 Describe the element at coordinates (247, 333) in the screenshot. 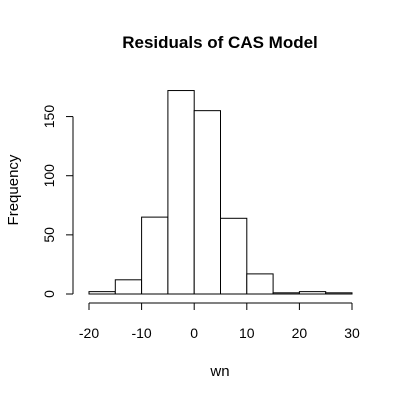

I see `x-tick-label: 10` at that location.